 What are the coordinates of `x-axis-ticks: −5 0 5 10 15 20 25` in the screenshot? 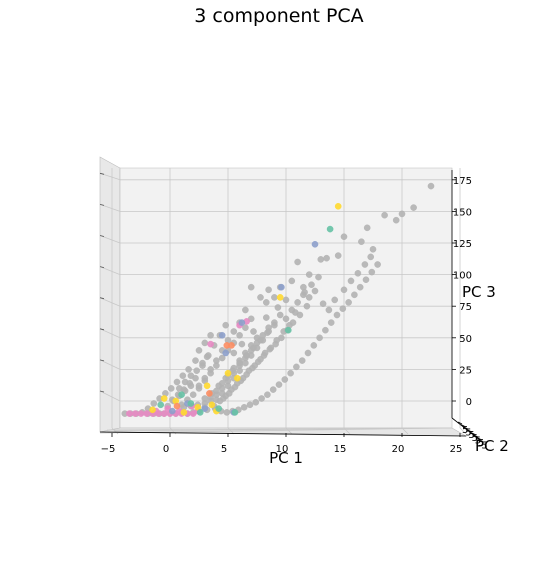 It's located at (281, 444).